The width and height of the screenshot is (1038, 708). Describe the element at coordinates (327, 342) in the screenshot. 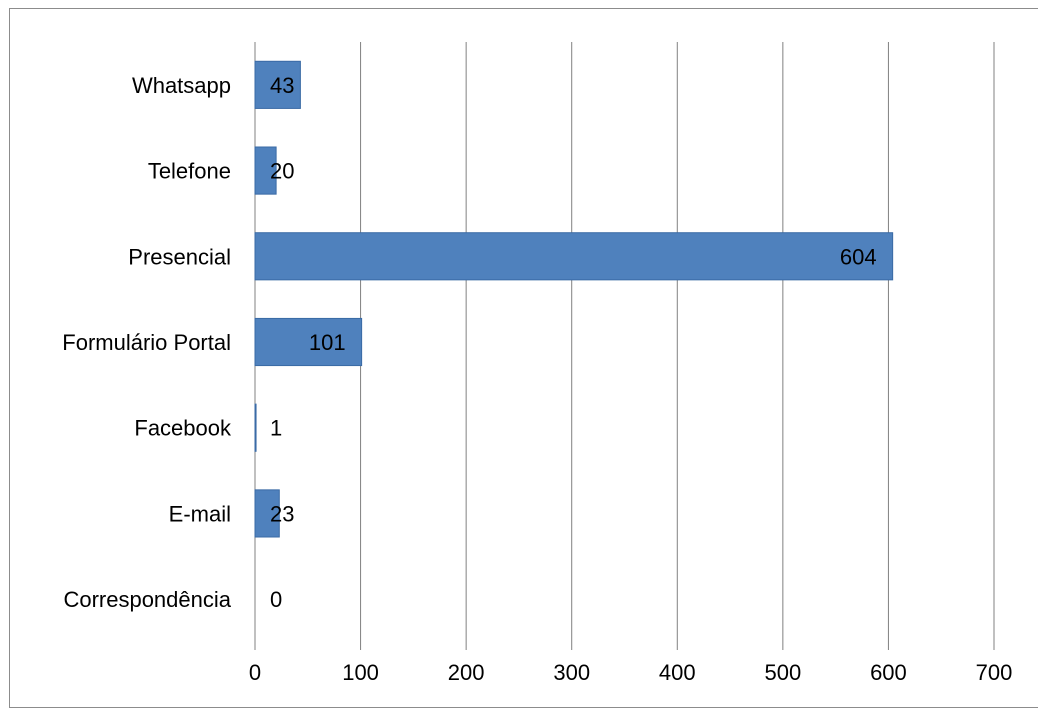

I see `data-label: 101` at that location.